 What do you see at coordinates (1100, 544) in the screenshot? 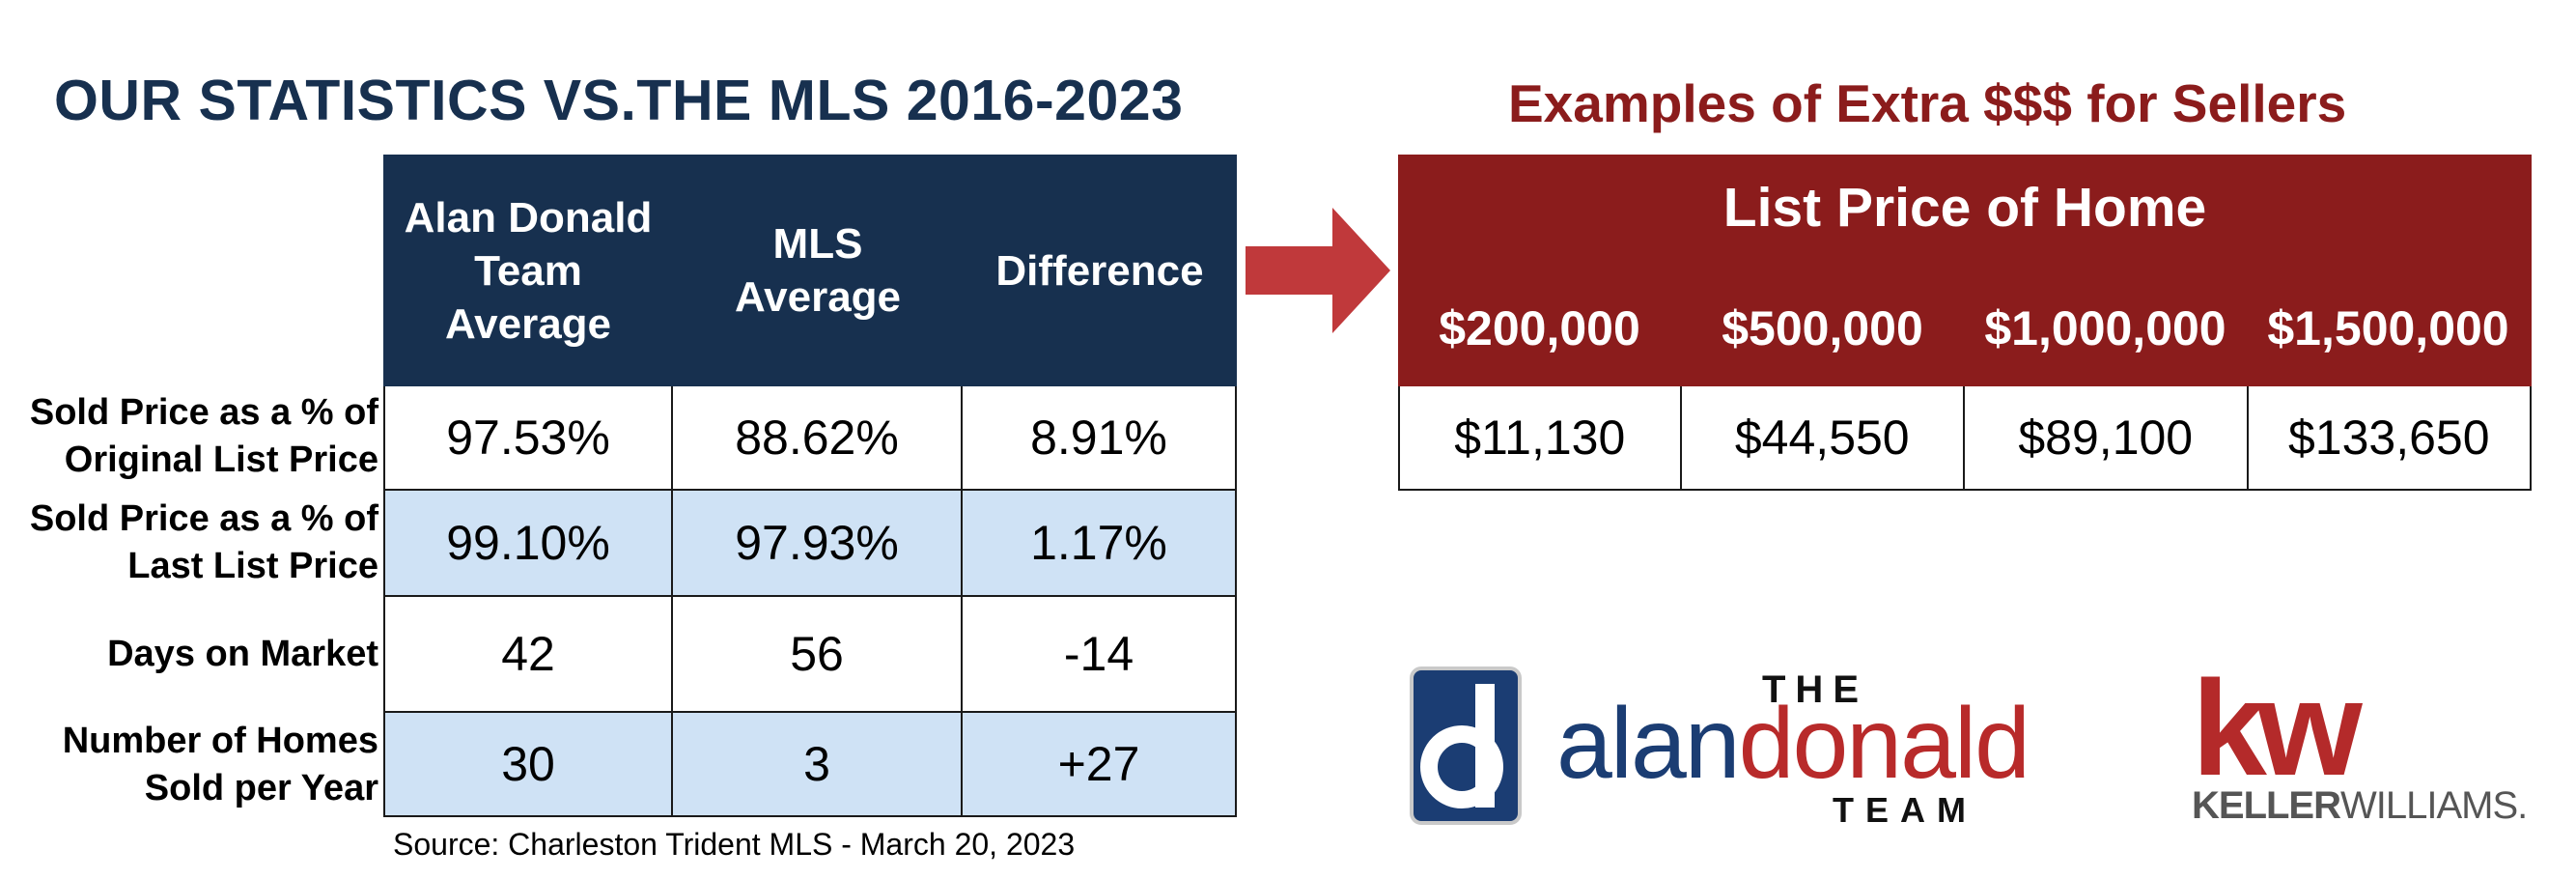
I see `table-cell: 1.17%` at bounding box center [1100, 544].